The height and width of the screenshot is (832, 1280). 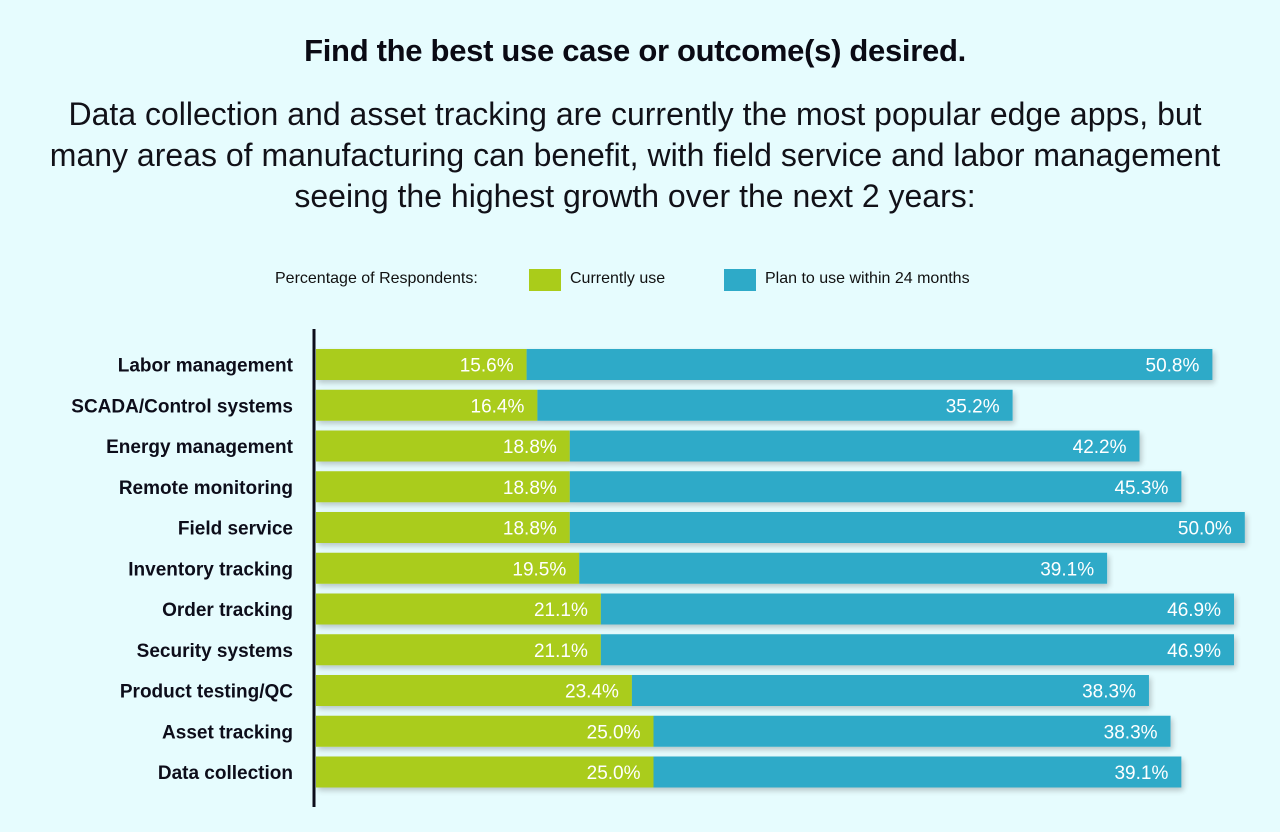 I want to click on value-label-plan-to-use-labor-management: 50.8%, so click(x=1173, y=366).